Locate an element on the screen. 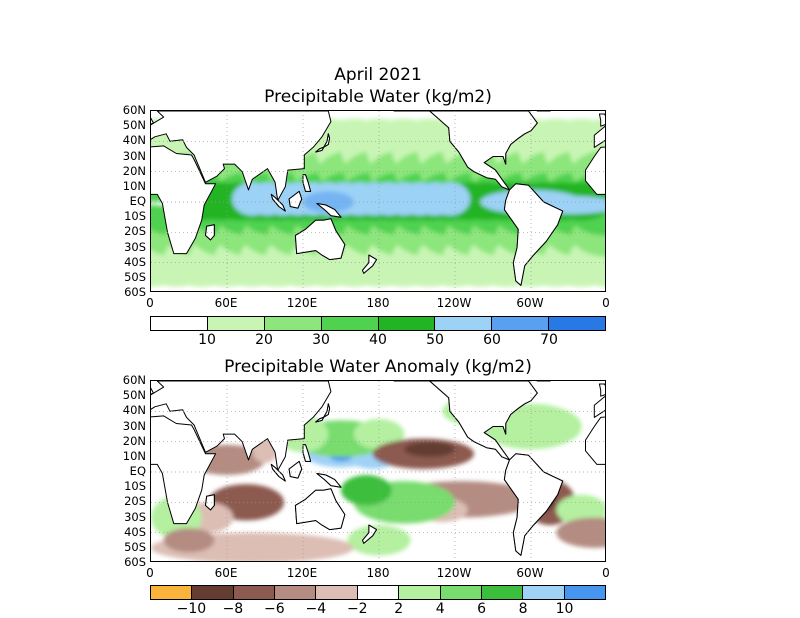 This screenshot has height=618, width=800. pw-land-japan is located at coordinates (323, 143).